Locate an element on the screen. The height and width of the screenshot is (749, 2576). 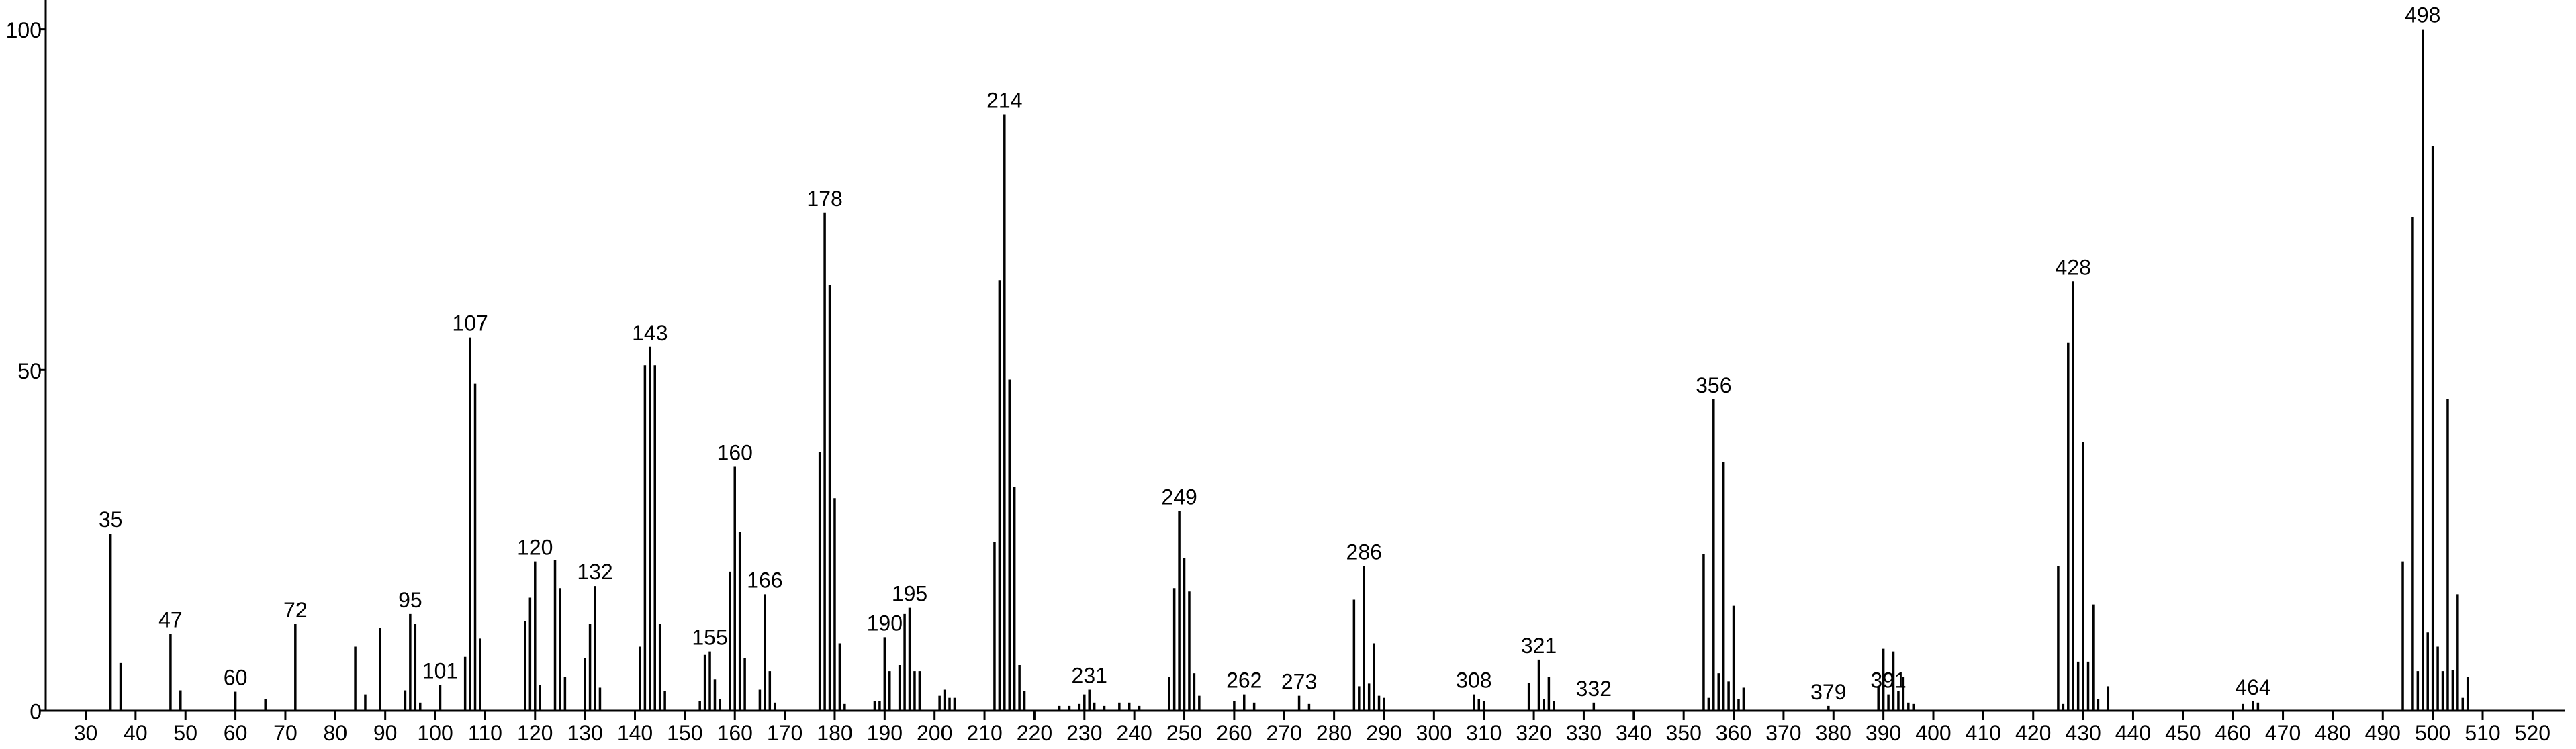
x-tick-label: 410 is located at coordinates (1983, 733).